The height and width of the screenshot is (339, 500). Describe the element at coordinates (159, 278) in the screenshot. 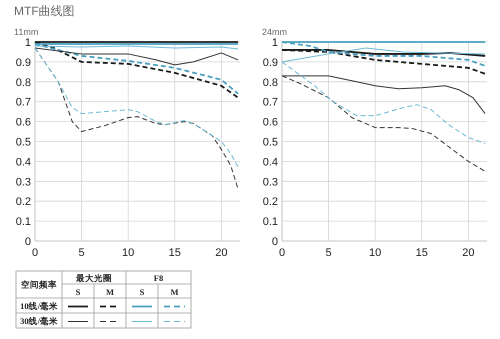

I see `text: F8` at that location.